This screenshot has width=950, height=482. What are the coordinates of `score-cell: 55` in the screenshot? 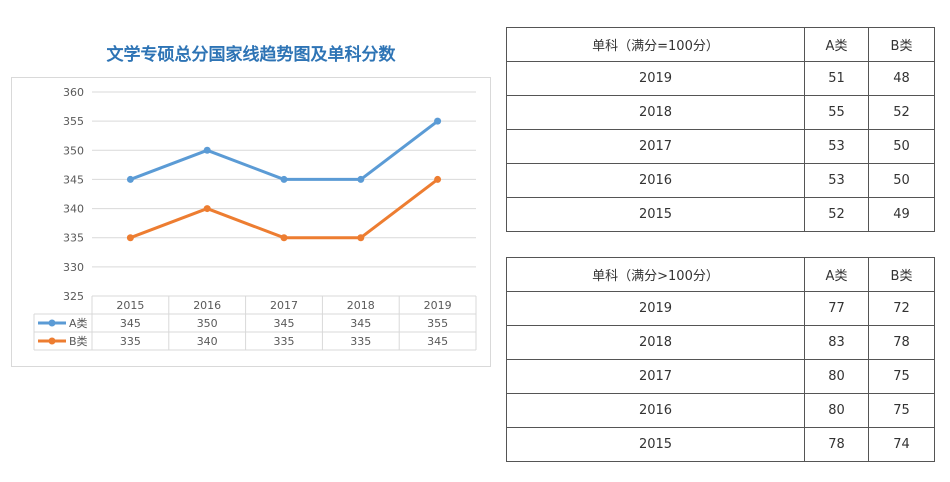 It's located at (836, 112).